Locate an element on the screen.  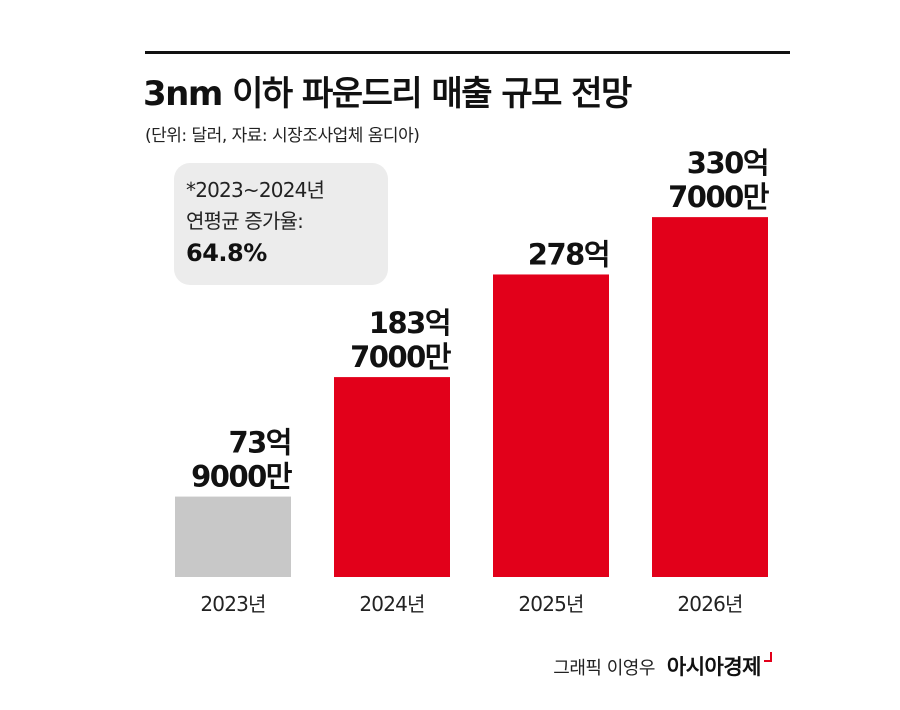
note-line-period: *2023~2024년 is located at coordinates (255, 190).